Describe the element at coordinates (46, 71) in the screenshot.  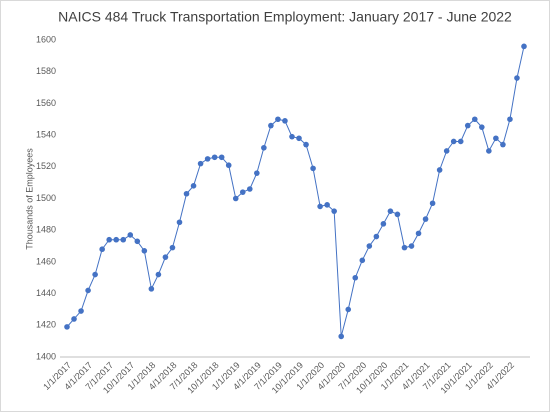
I see `y-tick-label: 1580` at that location.